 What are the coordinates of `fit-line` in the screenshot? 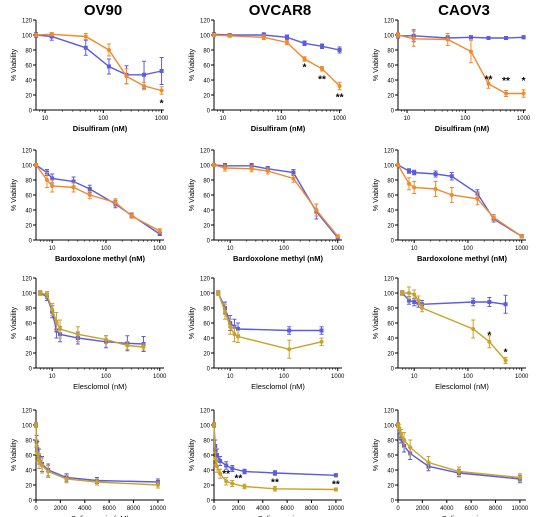 It's located at (269, 321).